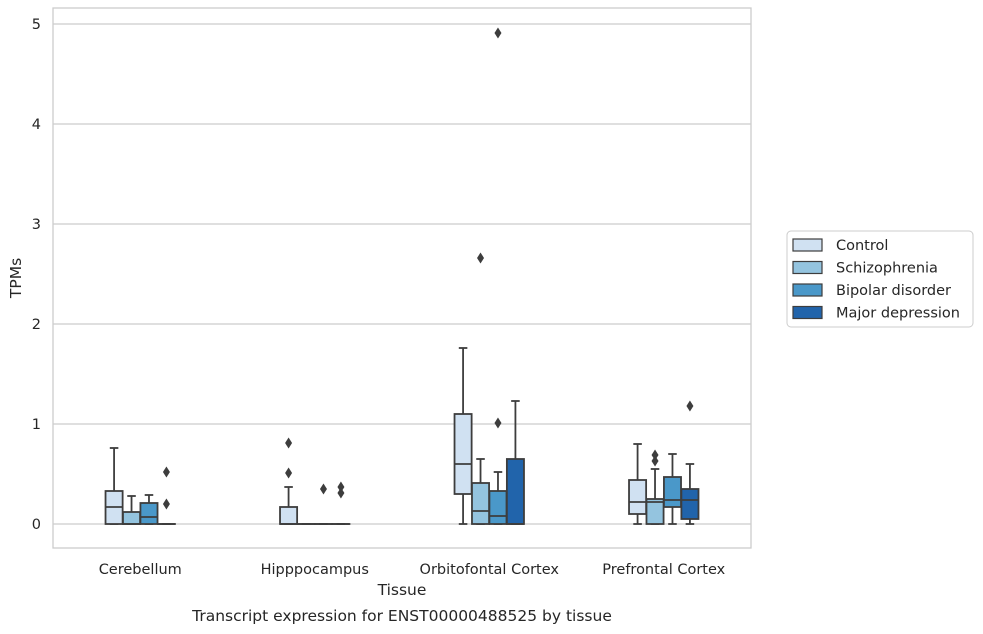 This screenshot has height=634, width=983. Describe the element at coordinates (402, 590) in the screenshot. I see `x-axis-label: Tissue` at that location.